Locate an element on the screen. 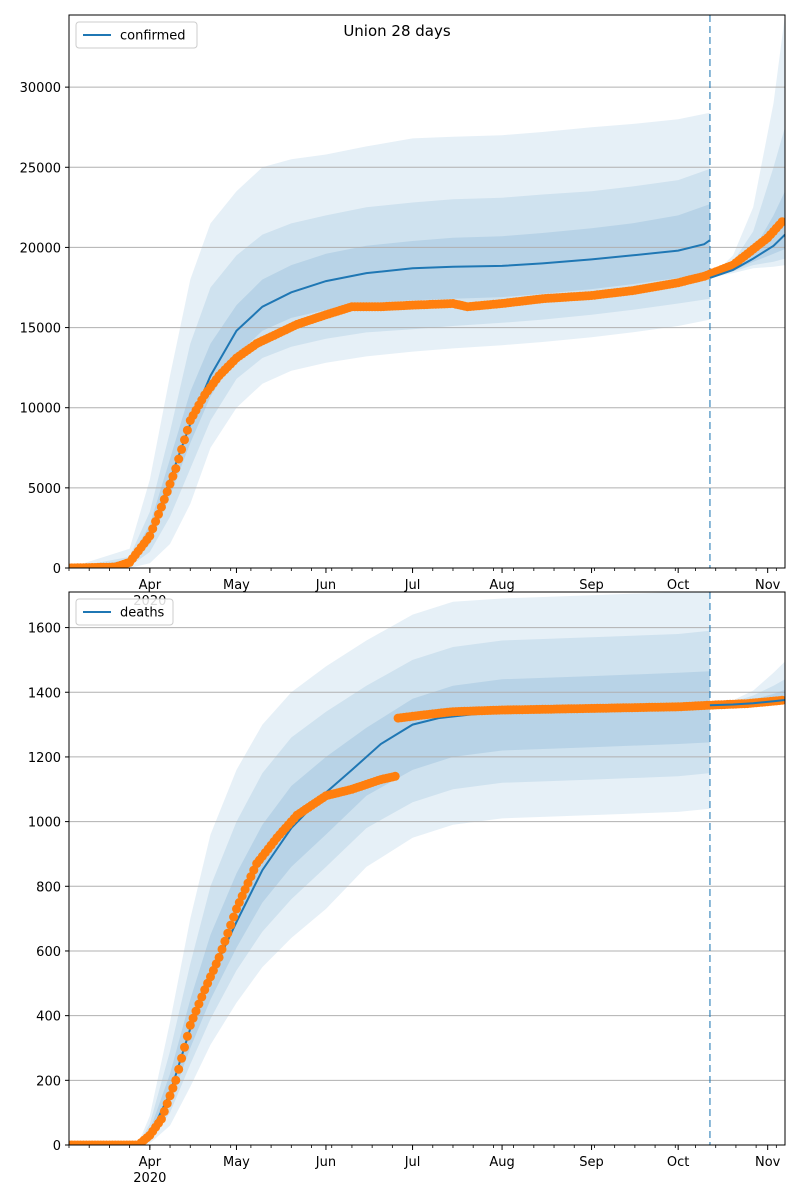 The width and height of the screenshot is (800, 1204). y-tick-label: 1000 is located at coordinates (44, 823).